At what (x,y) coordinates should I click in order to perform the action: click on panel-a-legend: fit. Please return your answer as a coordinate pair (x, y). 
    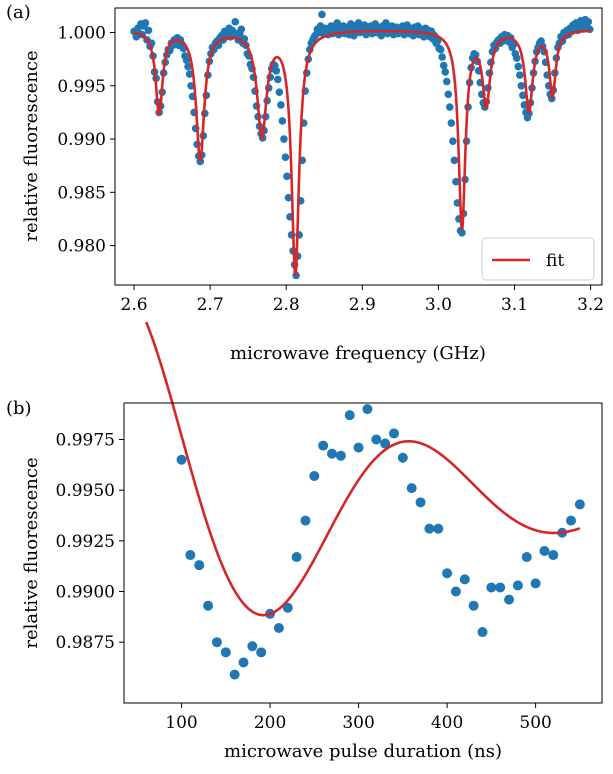
    Looking at the image, I should click on (538, 259).